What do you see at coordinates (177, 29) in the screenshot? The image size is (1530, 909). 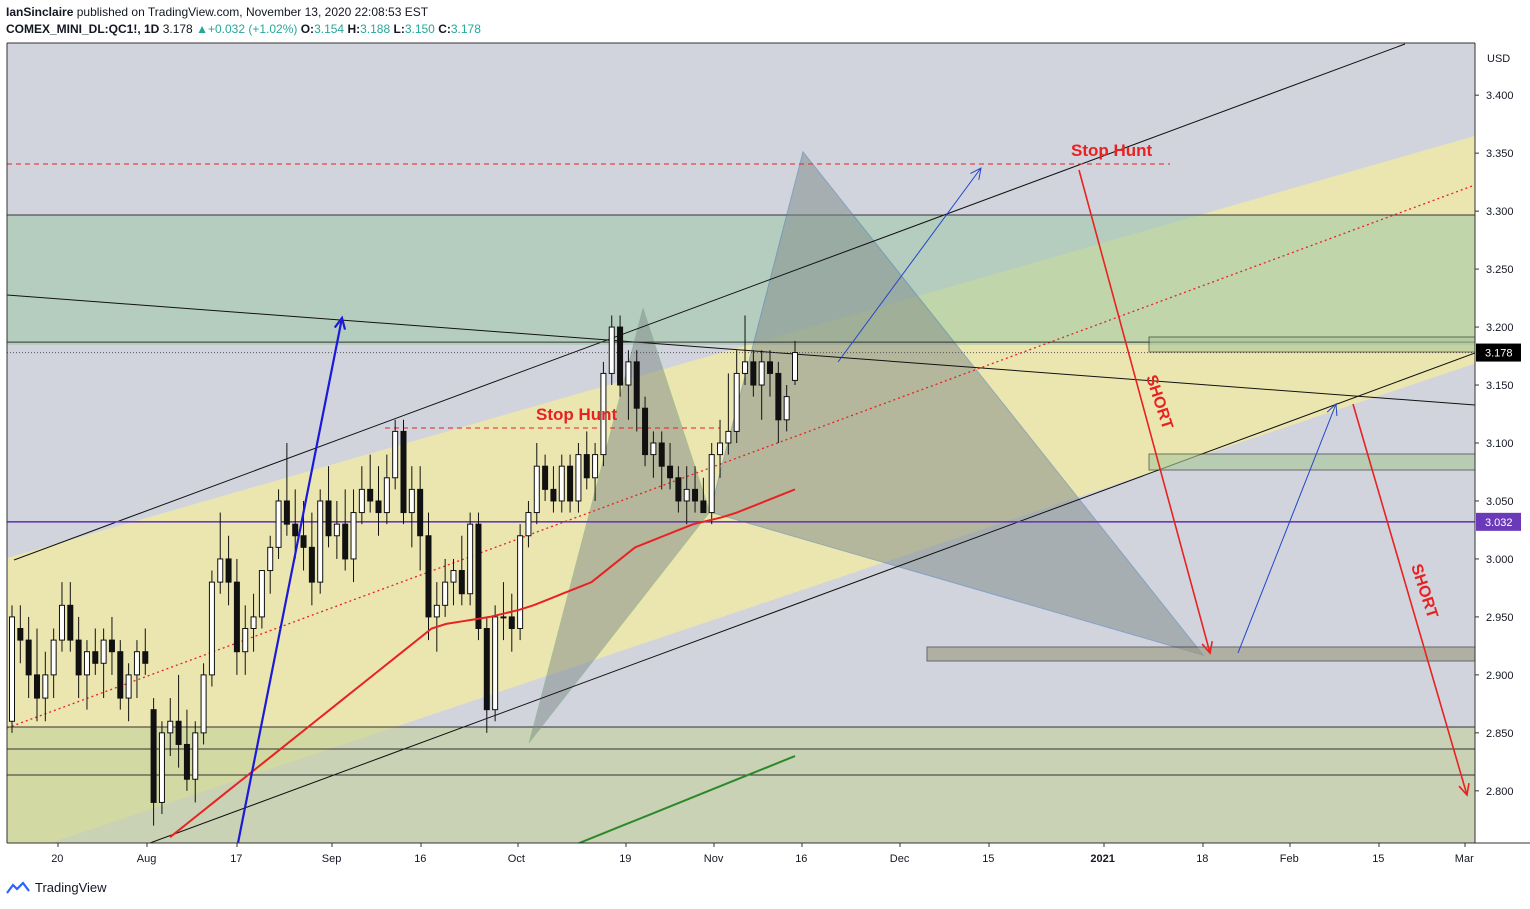 I see `last-price: 3.178` at bounding box center [177, 29].